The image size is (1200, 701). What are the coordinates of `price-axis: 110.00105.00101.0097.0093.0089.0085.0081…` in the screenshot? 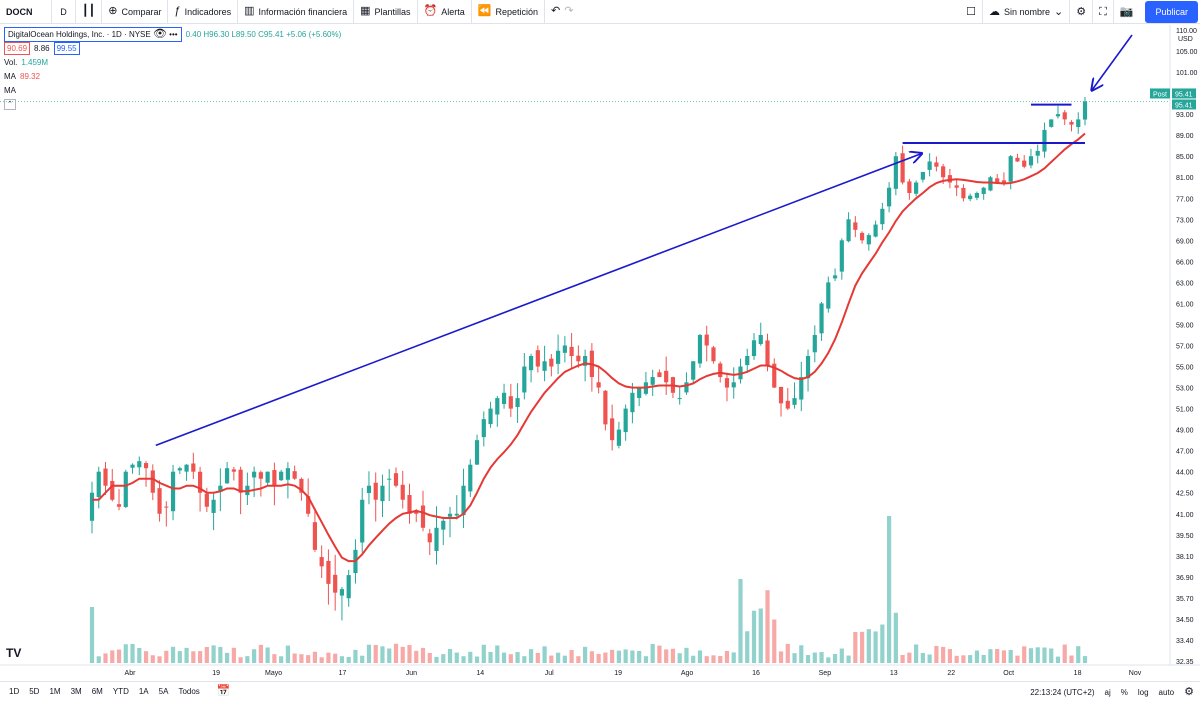 It's located at (1174, 347).